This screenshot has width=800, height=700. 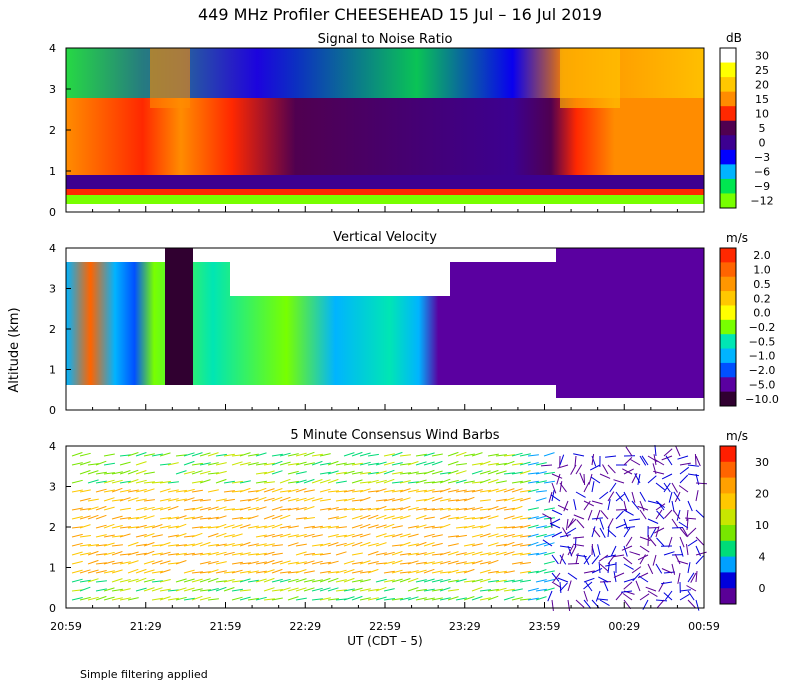 What do you see at coordinates (762, 341) in the screenshot?
I see `colorbar-tick-label: −0.5` at bounding box center [762, 341].